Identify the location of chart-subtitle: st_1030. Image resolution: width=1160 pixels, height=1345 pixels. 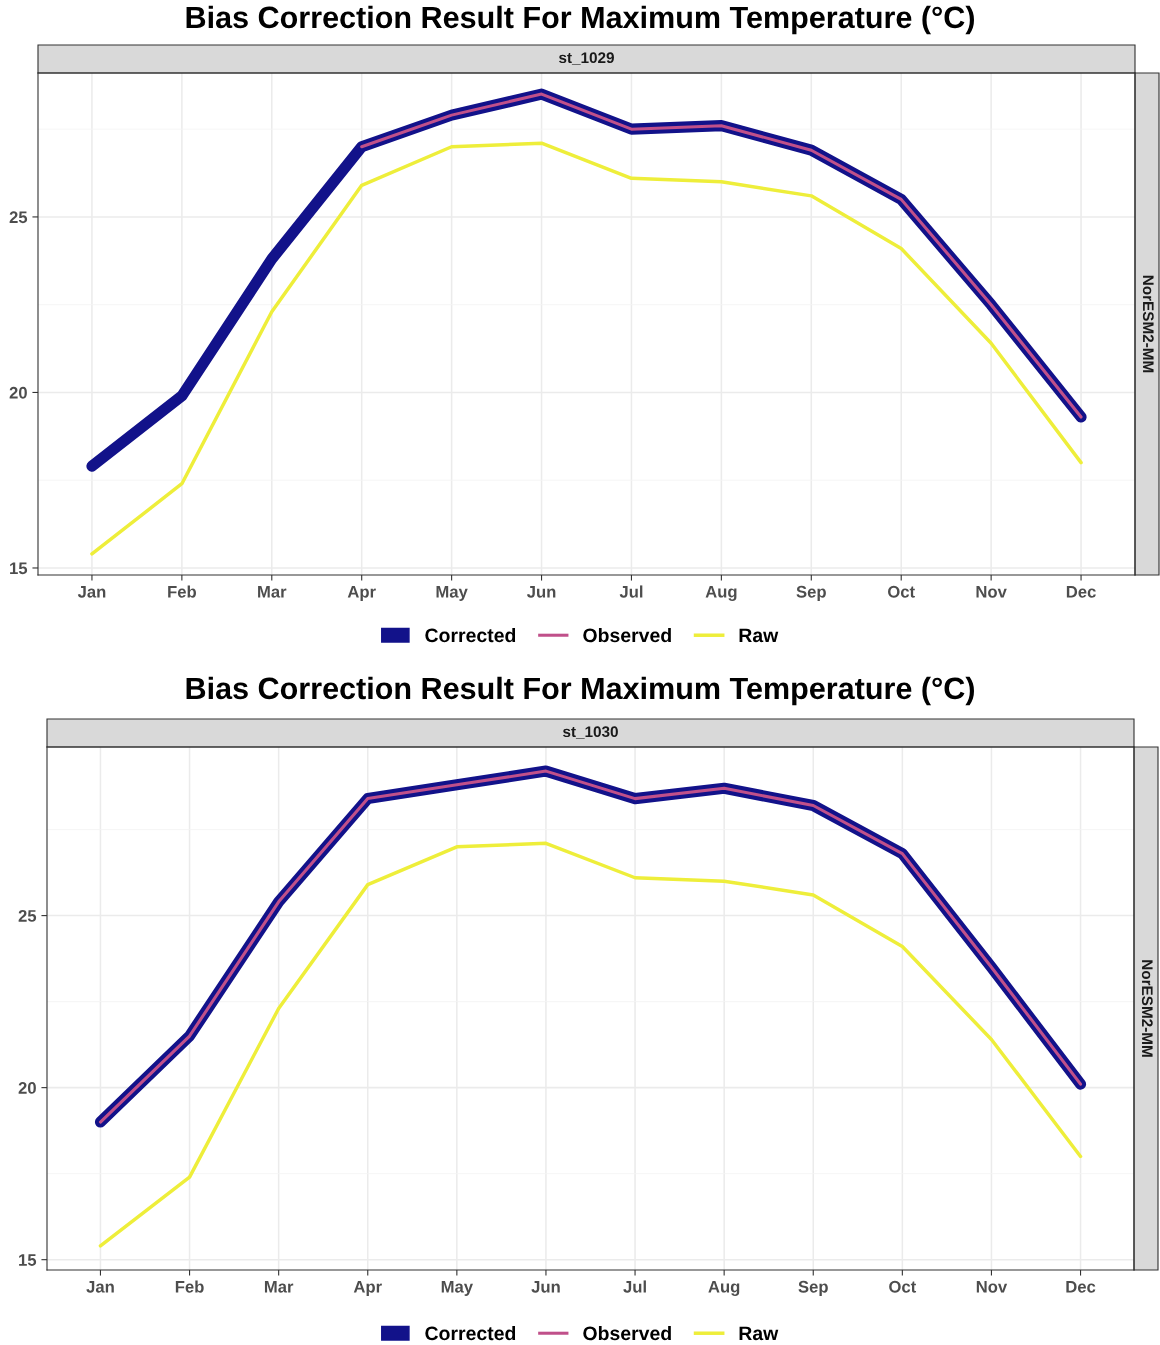
(590, 732).